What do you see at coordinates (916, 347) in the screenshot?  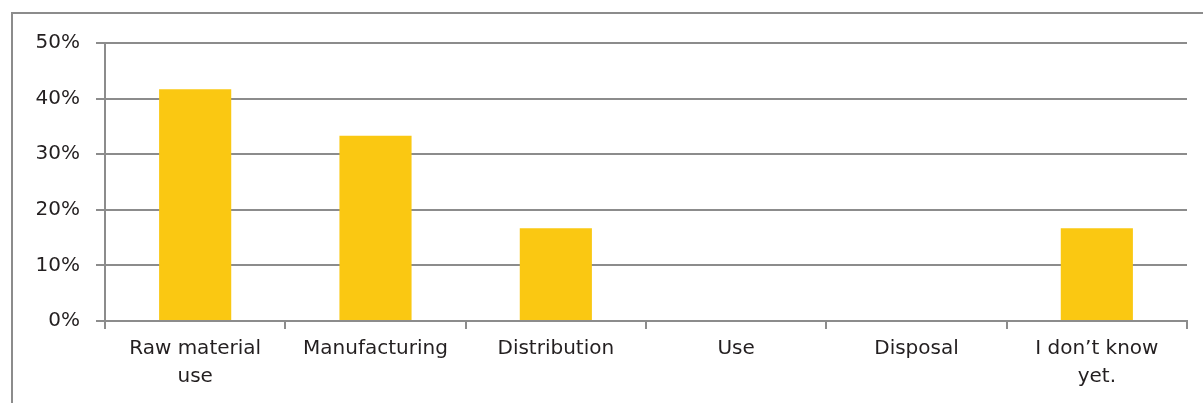 I see `x-tick-label: Disposal` at bounding box center [916, 347].